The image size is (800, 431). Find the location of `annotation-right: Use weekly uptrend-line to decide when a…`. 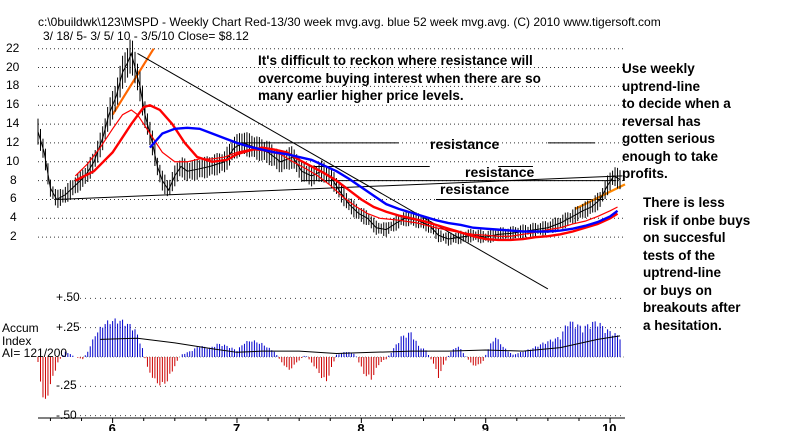

annotation-right: Use weekly uptrend-line to decide when a… is located at coordinates (676, 121).